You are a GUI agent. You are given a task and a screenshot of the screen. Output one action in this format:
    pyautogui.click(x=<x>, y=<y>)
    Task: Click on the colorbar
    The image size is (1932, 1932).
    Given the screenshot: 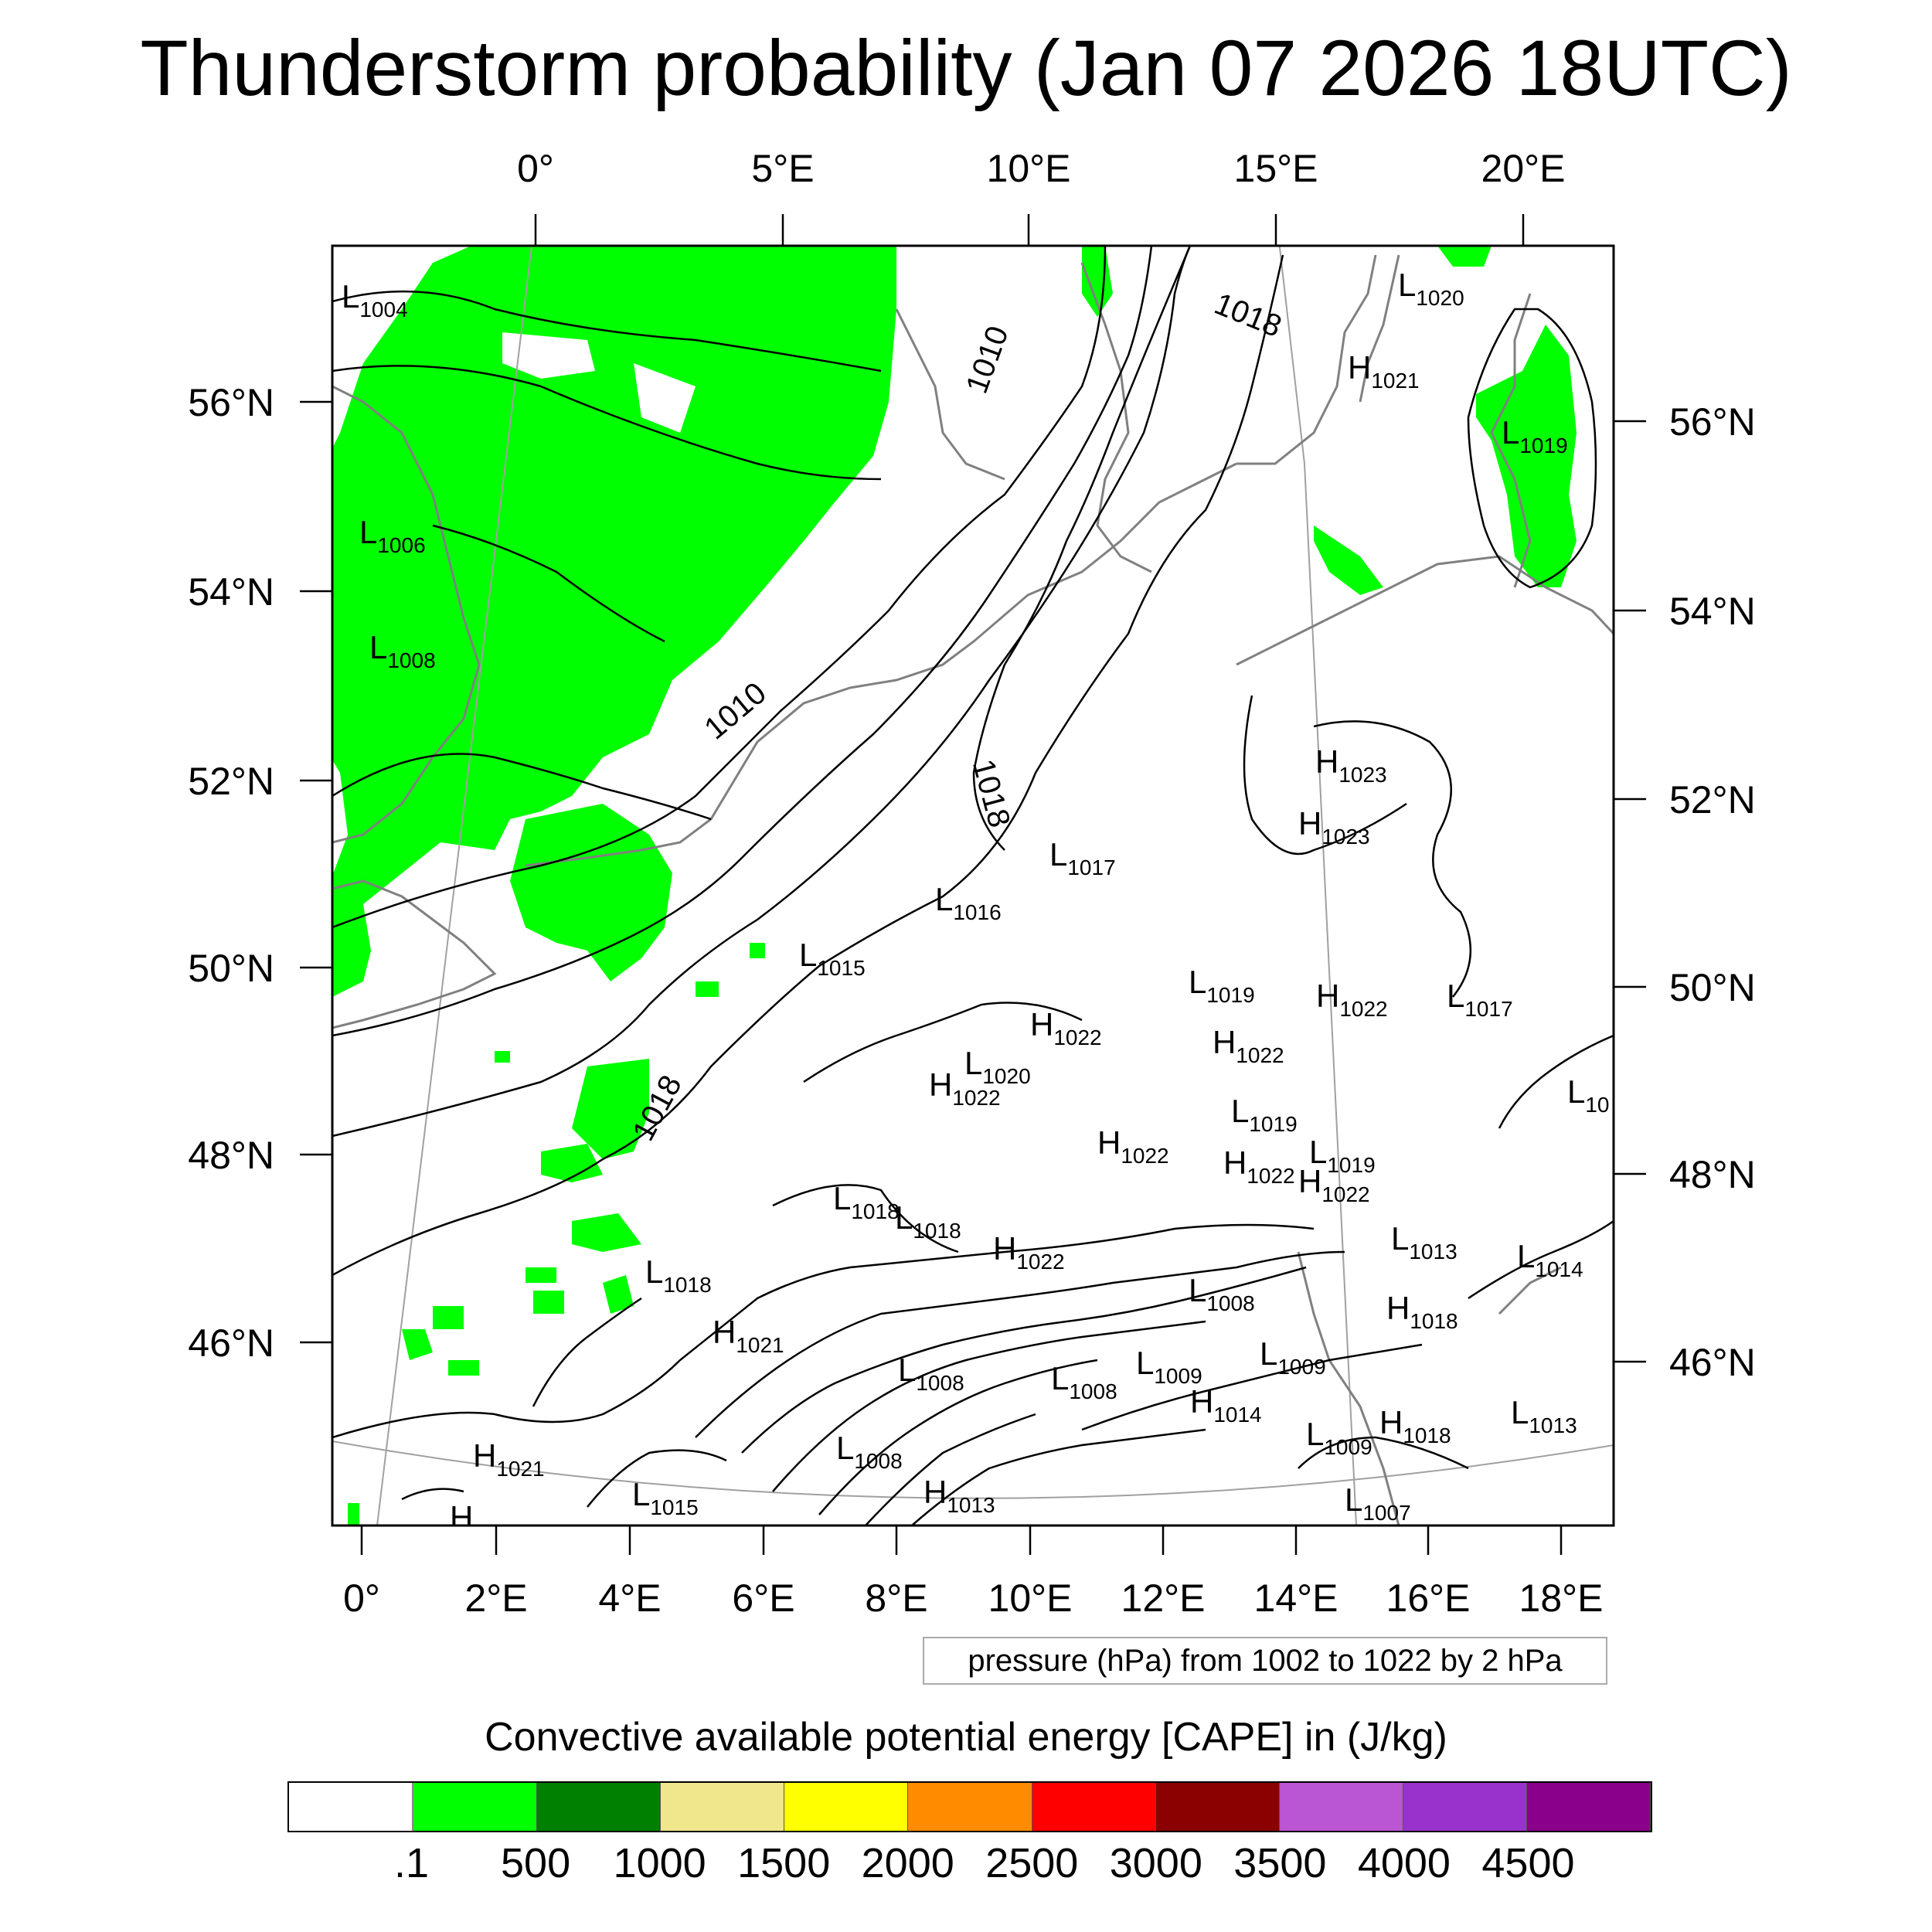 What is the action you would take?
    pyautogui.click(x=970, y=1807)
    